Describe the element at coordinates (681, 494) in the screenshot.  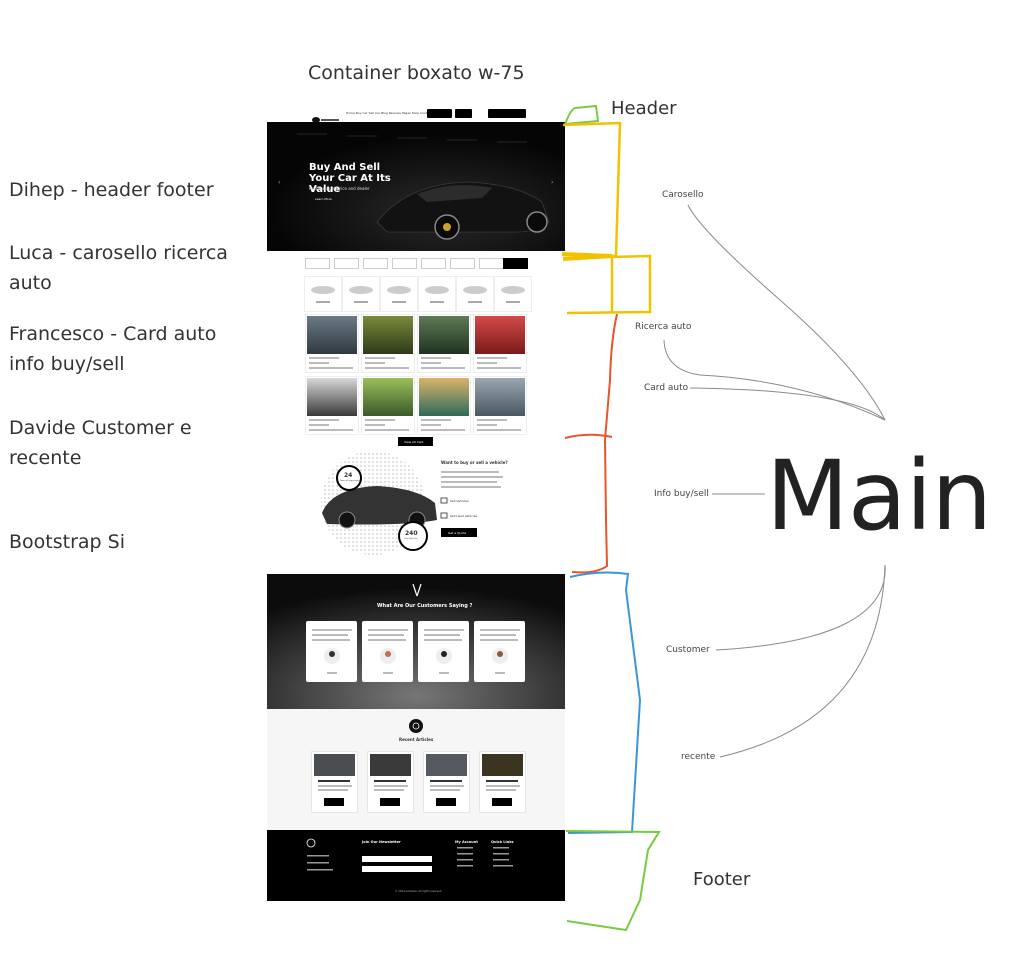
I see `annotation-info-buy-sell: Info buy/sell` at that location.